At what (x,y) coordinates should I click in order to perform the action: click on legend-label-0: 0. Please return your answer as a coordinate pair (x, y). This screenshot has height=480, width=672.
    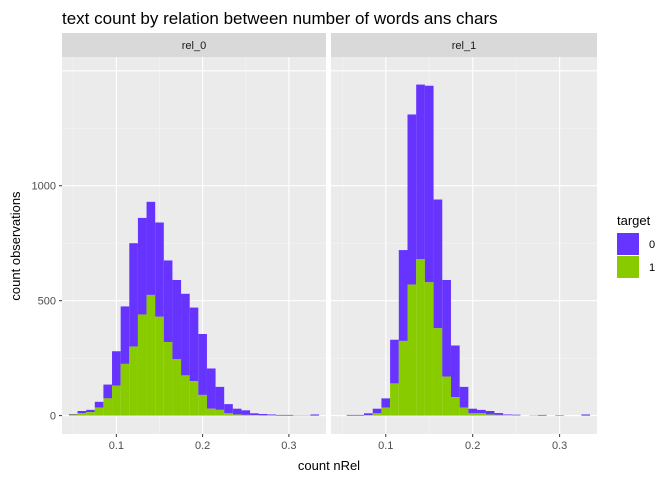
    Looking at the image, I should click on (652, 245).